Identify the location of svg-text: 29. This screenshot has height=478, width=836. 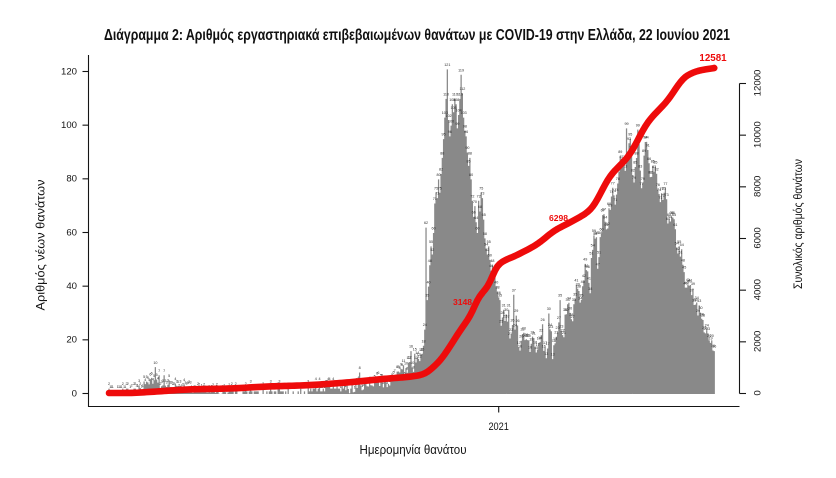
(698, 311).